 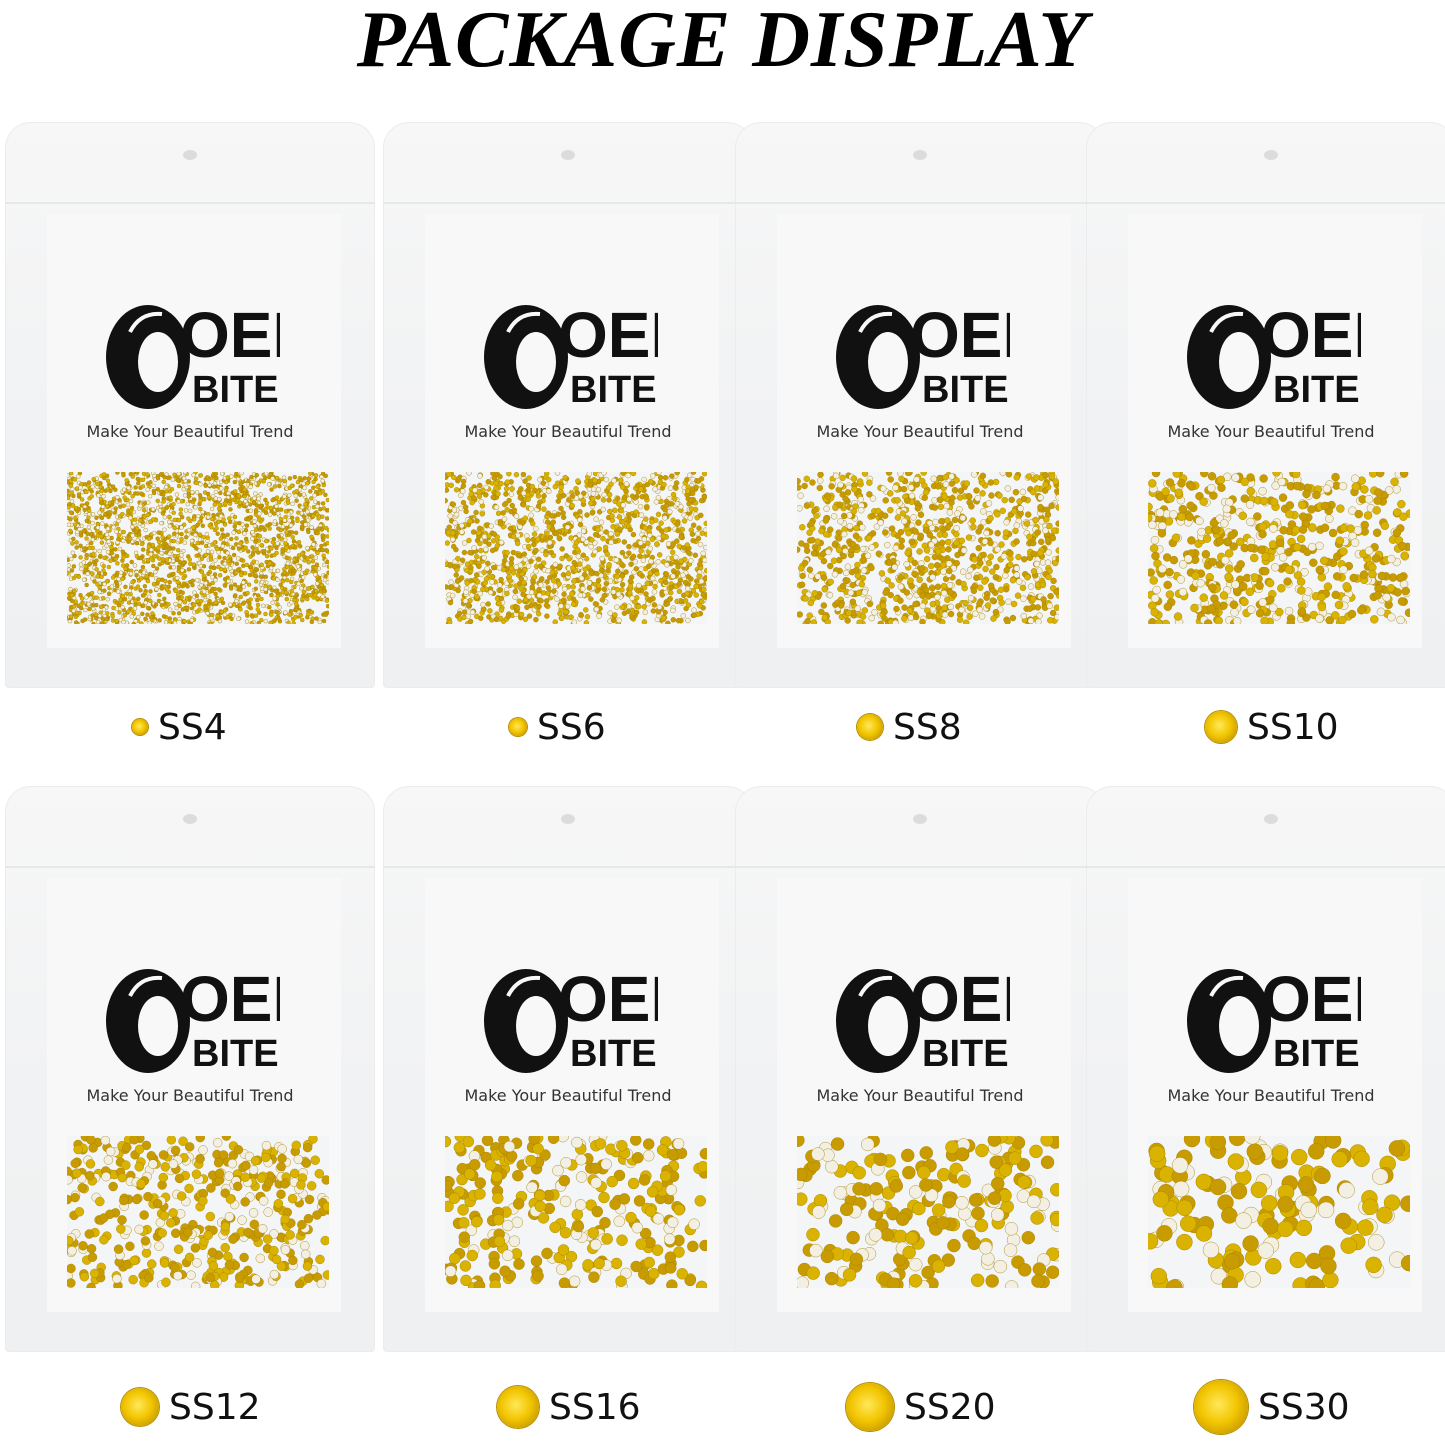 I want to click on rhinestone-icon, so click(x=140, y=727).